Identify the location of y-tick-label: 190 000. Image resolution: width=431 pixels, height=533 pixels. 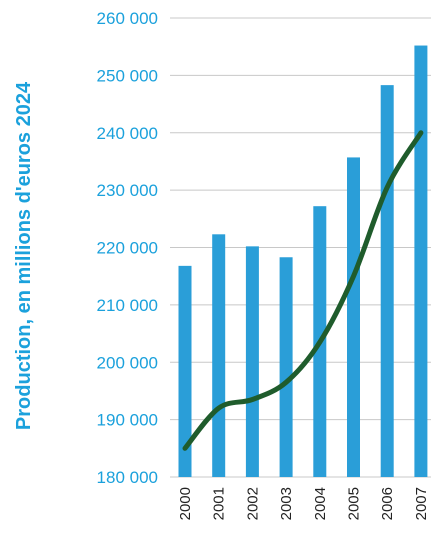
(127, 420).